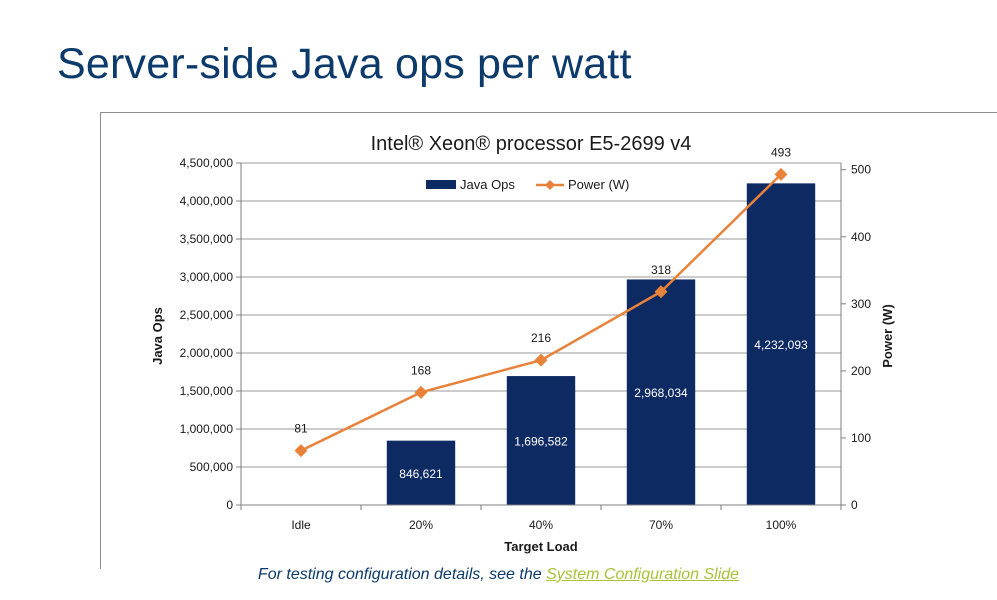 This screenshot has height=600, width=997. What do you see at coordinates (157, 336) in the screenshot?
I see `y-axis-label: Java Ops` at bounding box center [157, 336].